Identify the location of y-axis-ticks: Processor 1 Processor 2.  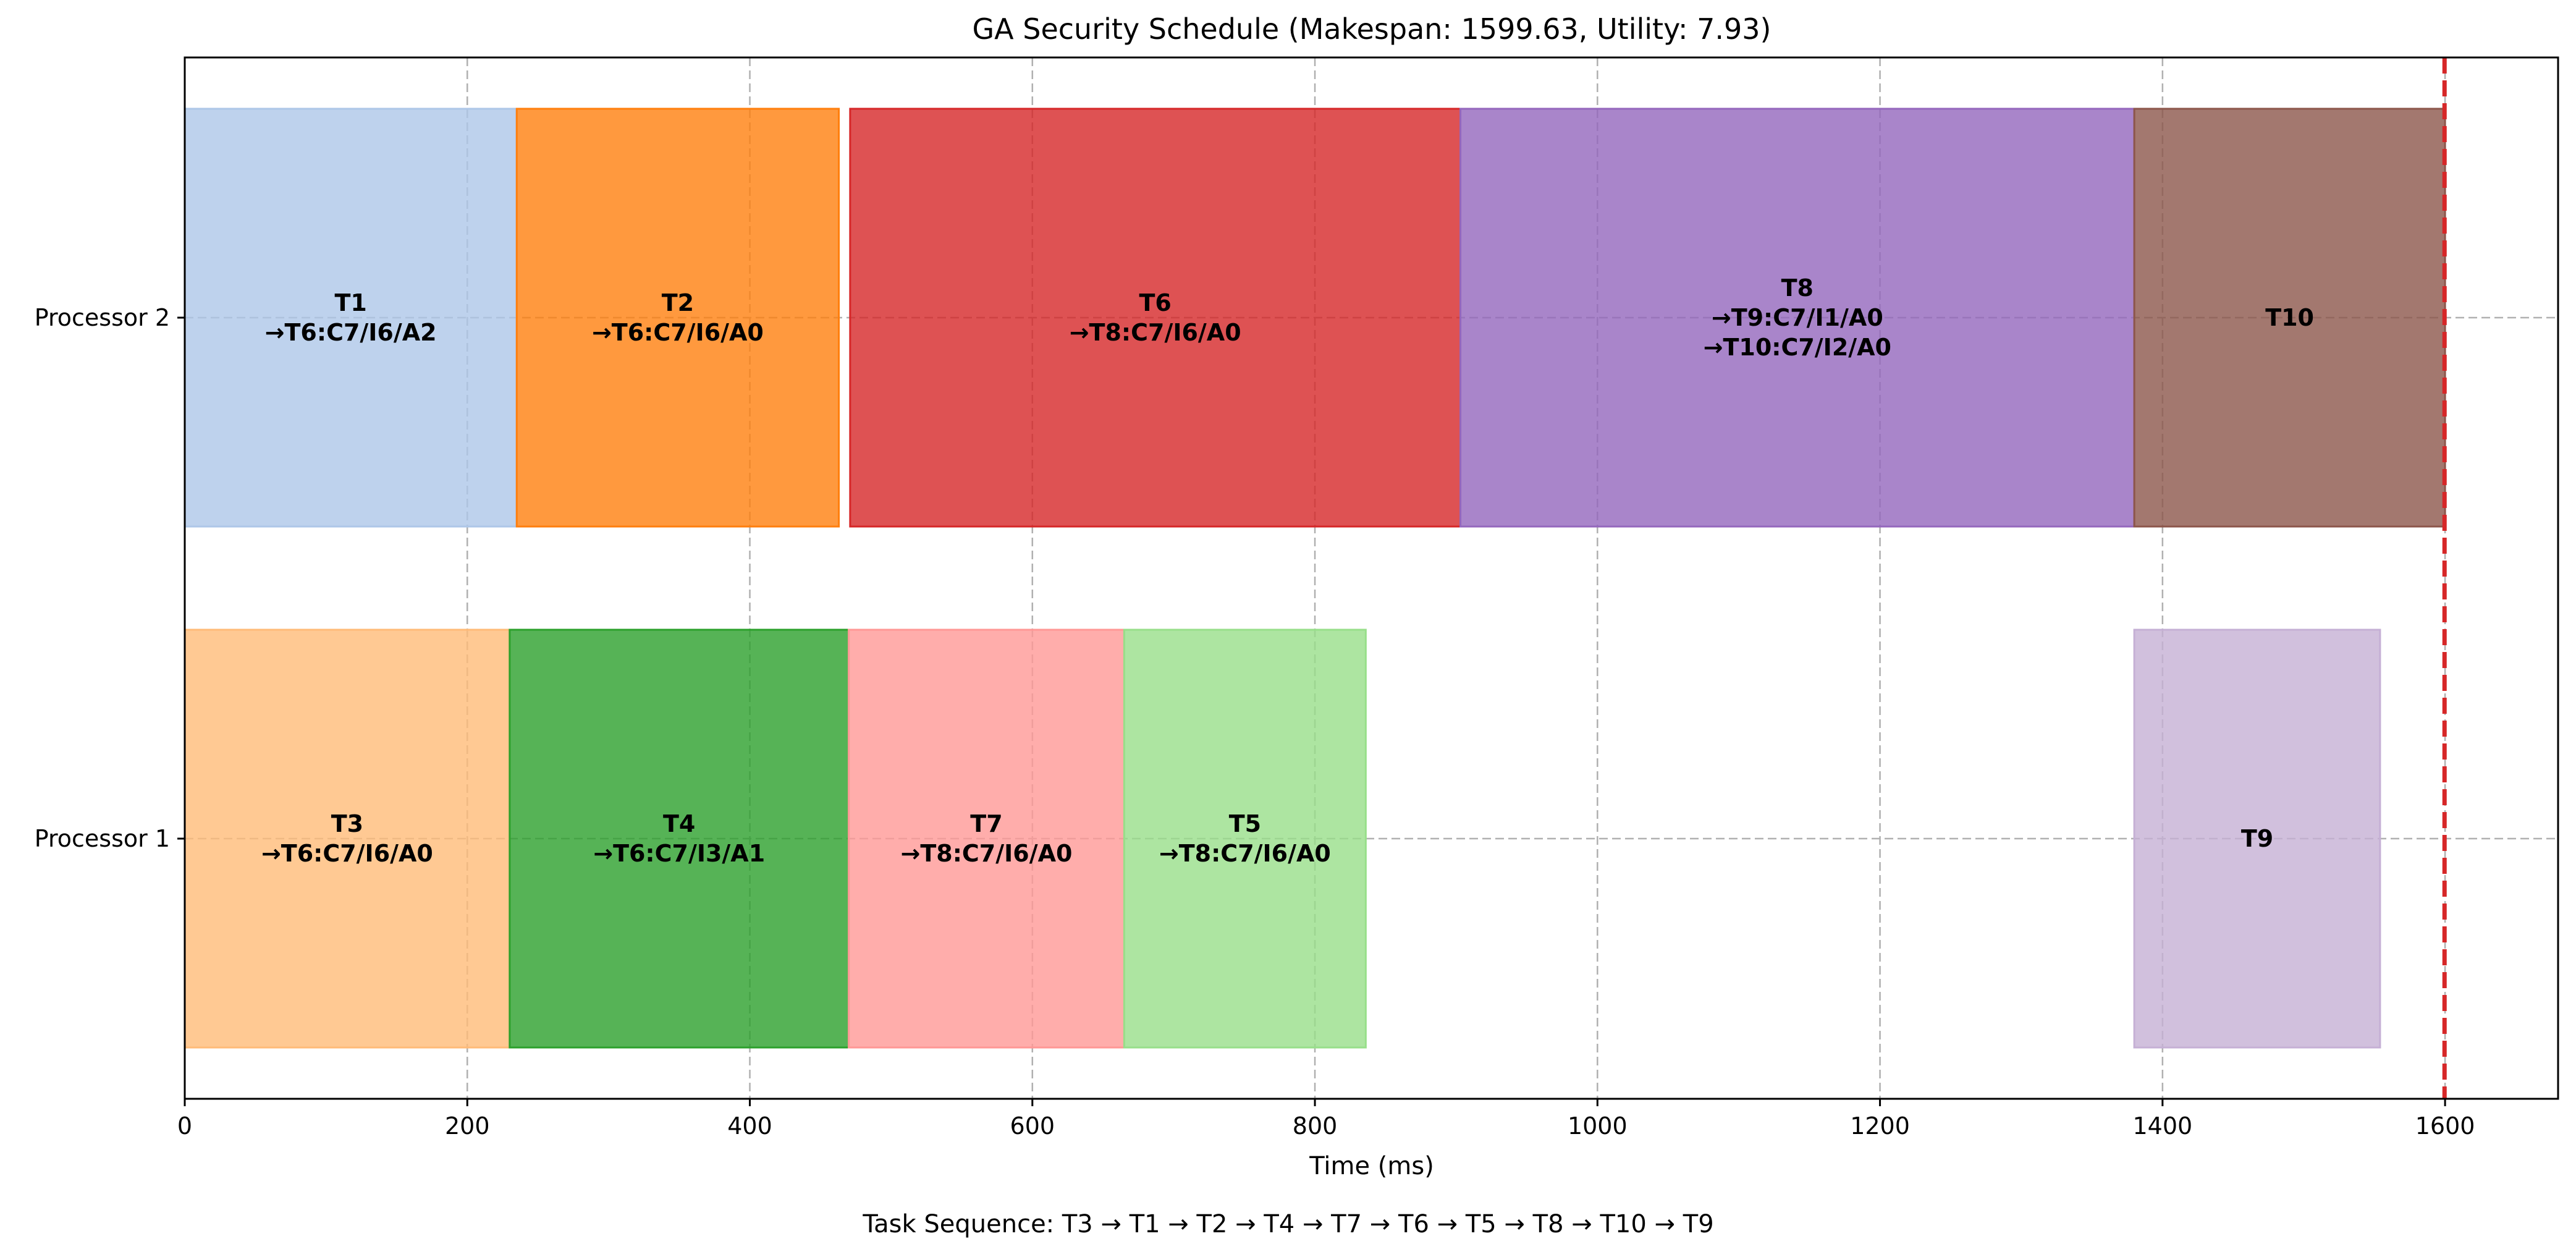
(110, 578).